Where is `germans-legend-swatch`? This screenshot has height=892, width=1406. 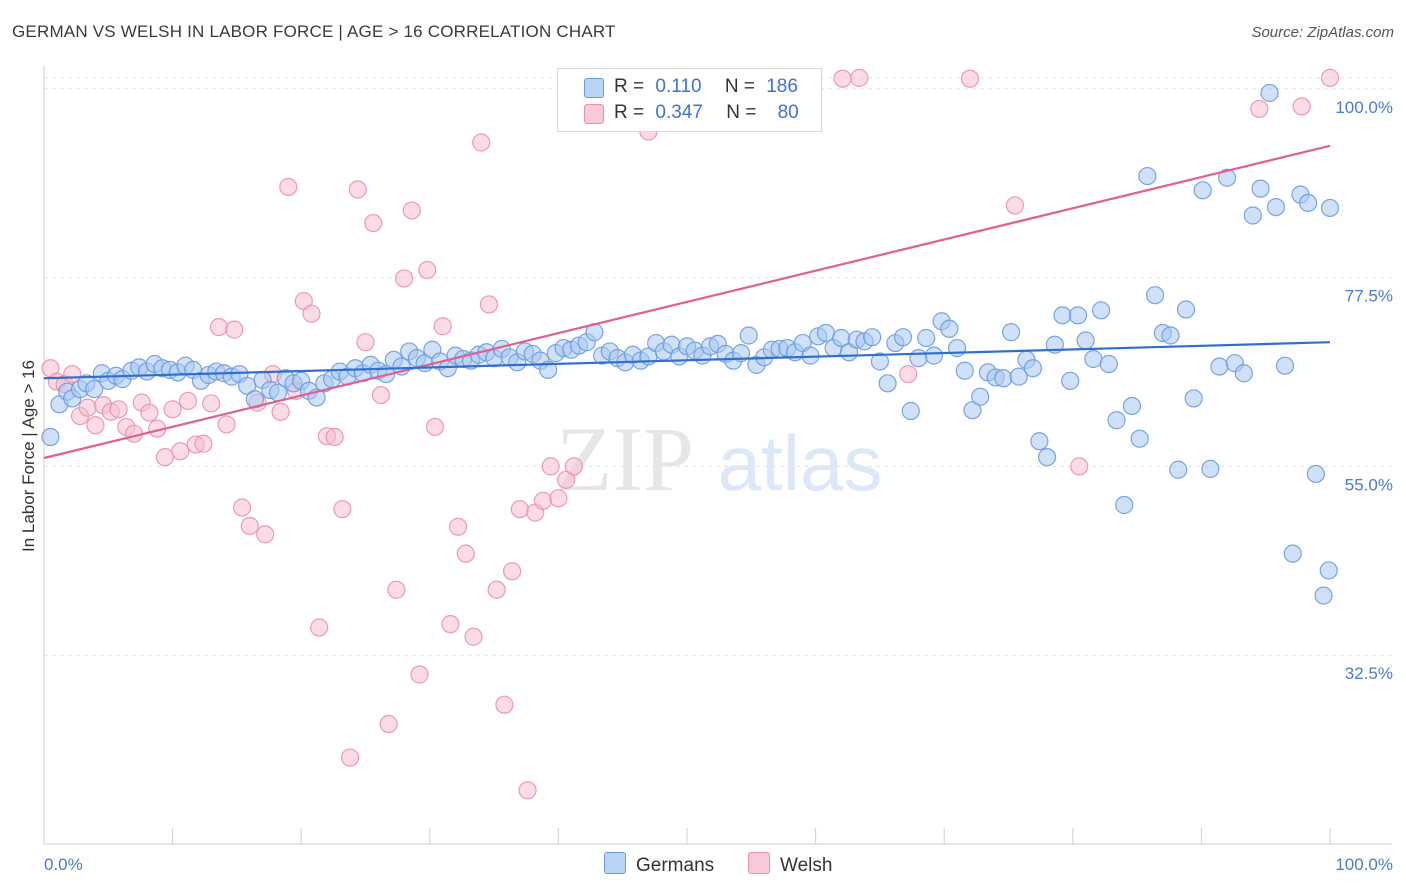 germans-legend-swatch is located at coordinates (615, 863).